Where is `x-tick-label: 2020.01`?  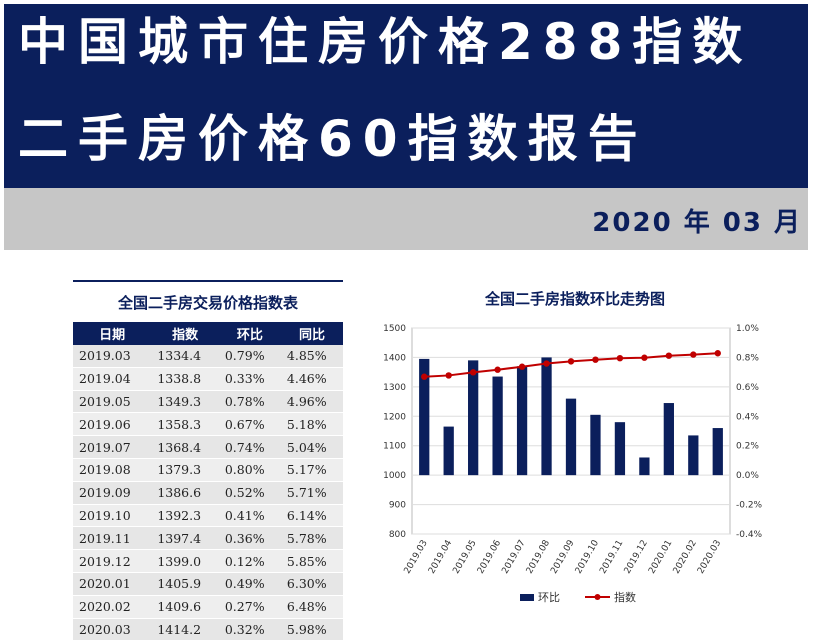 x-tick-label: 2020.01 is located at coordinates (660, 557).